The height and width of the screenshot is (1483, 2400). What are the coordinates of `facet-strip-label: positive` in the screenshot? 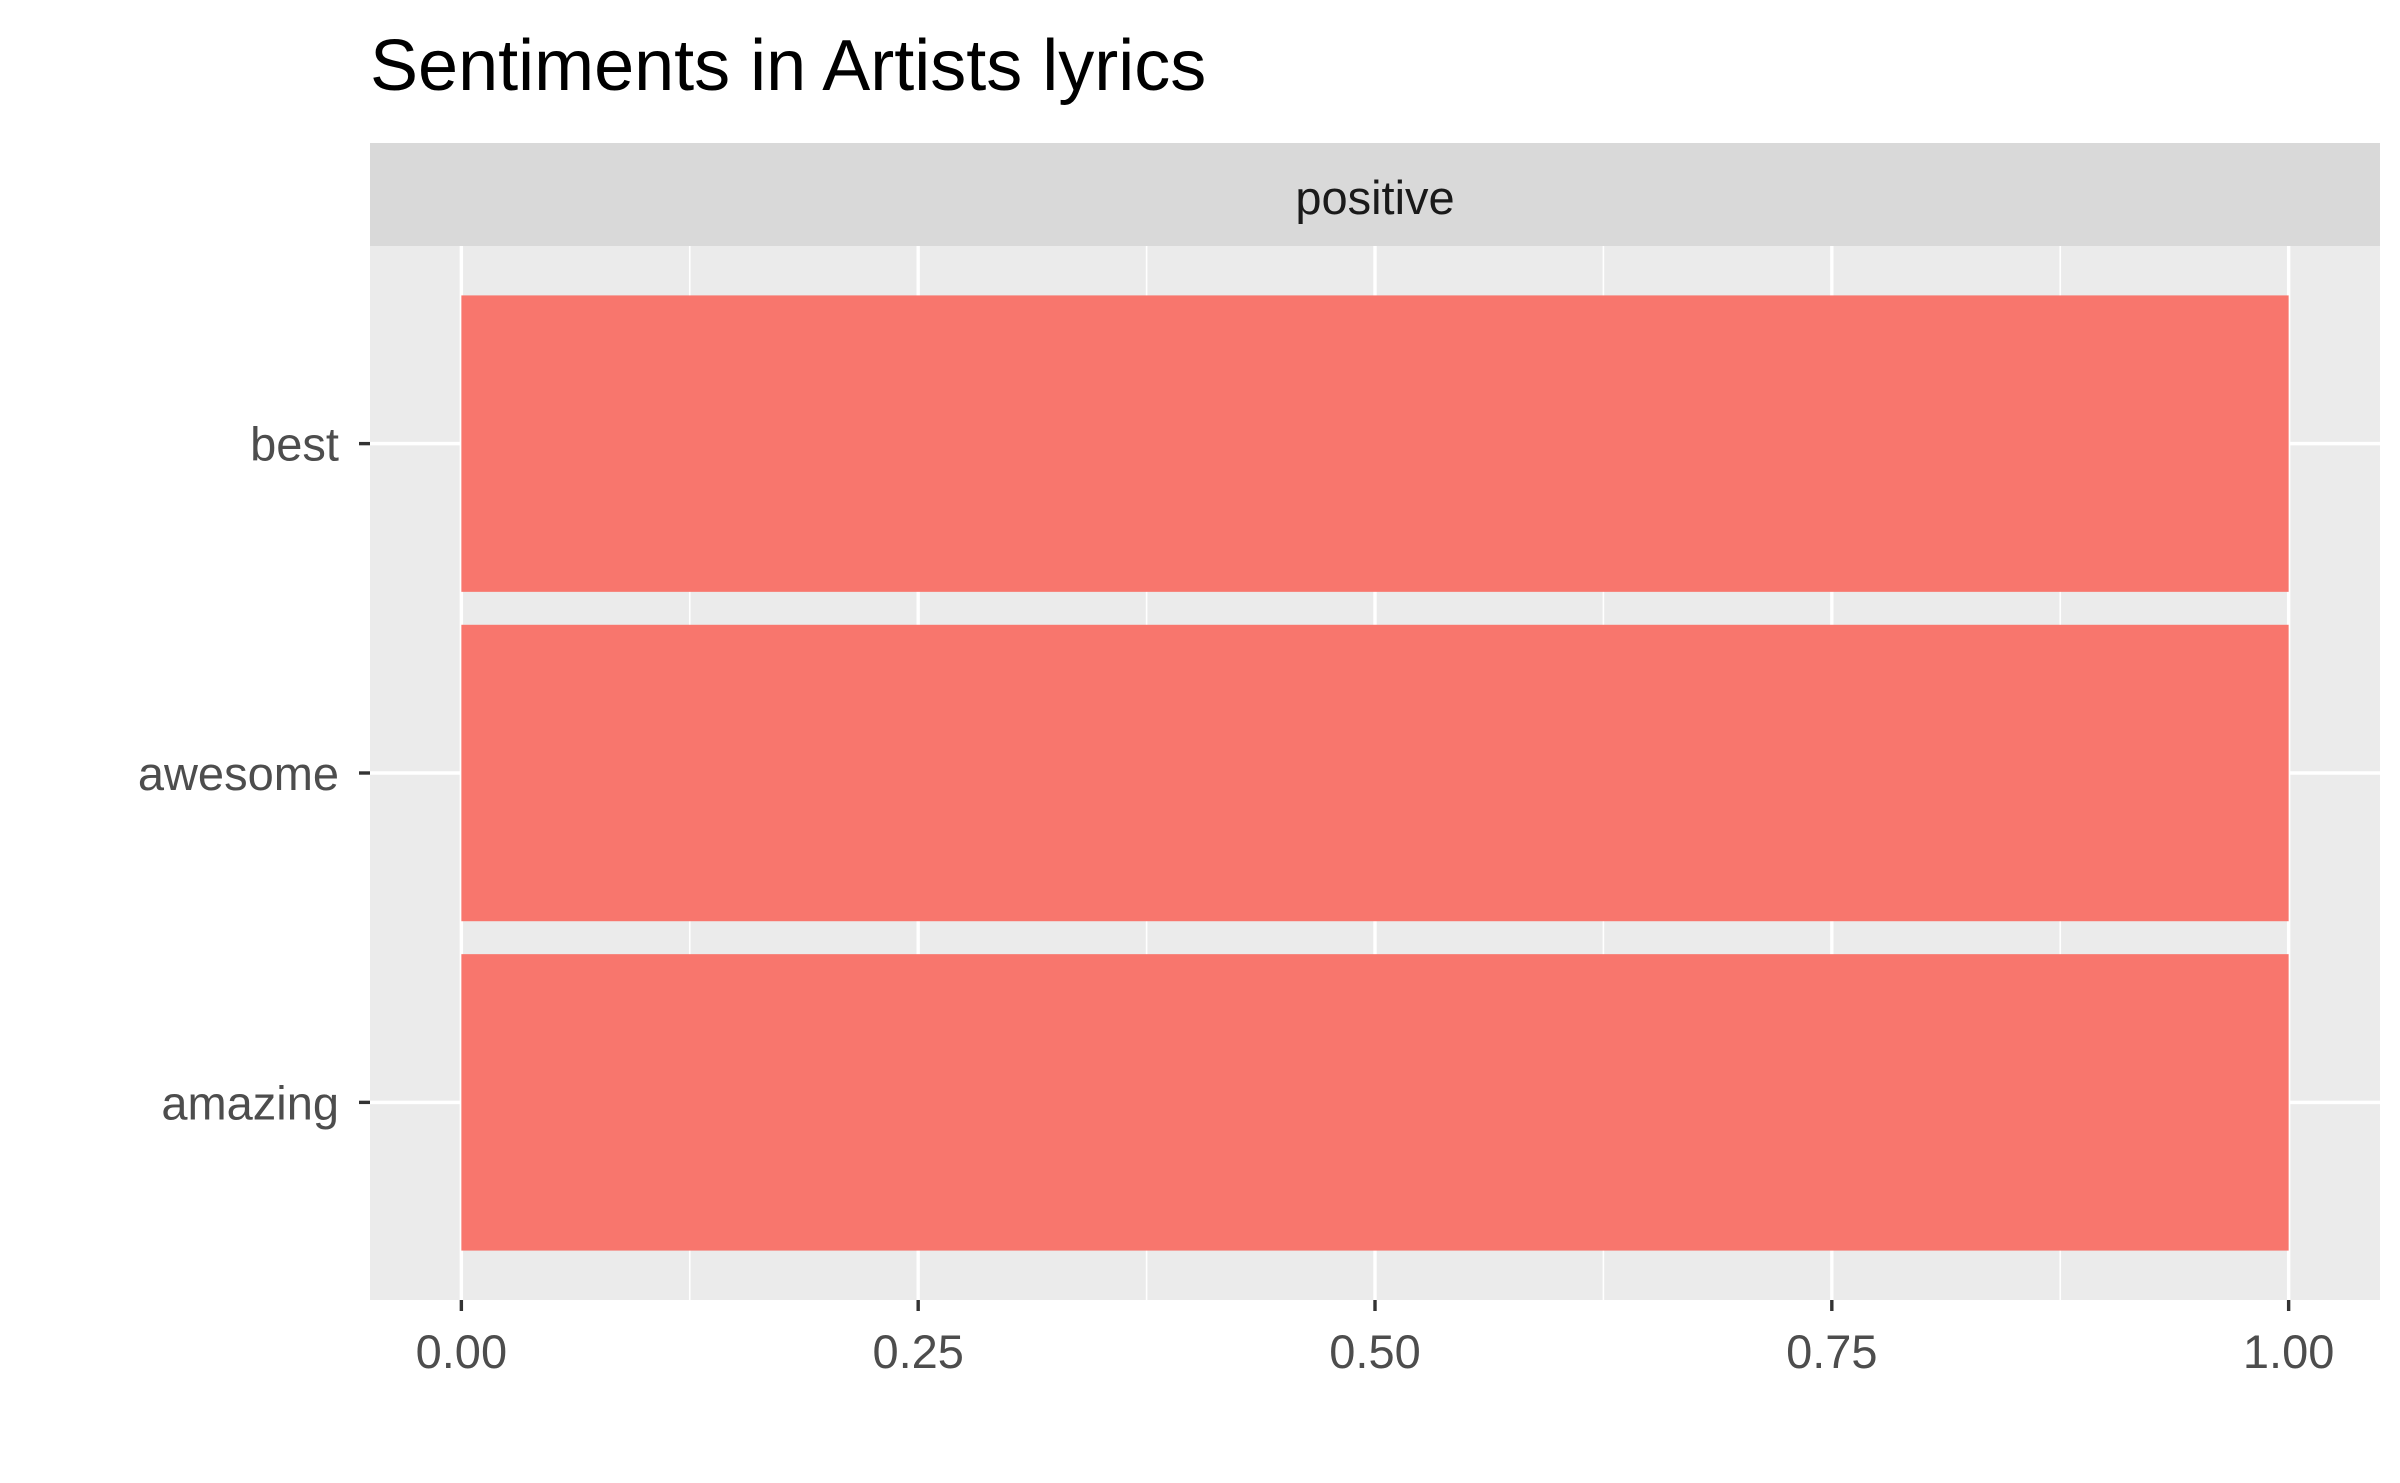 It's located at (1374, 197).